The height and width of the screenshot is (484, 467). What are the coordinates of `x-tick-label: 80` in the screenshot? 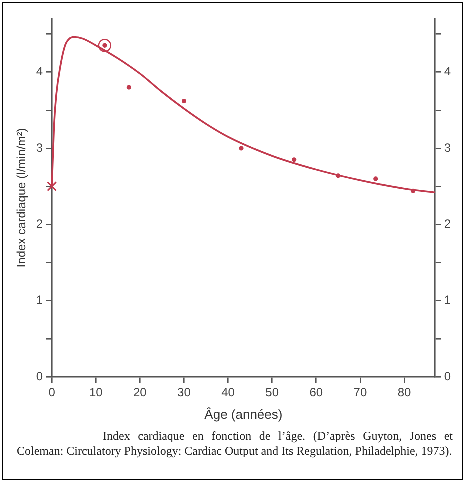 It's located at (405, 393).